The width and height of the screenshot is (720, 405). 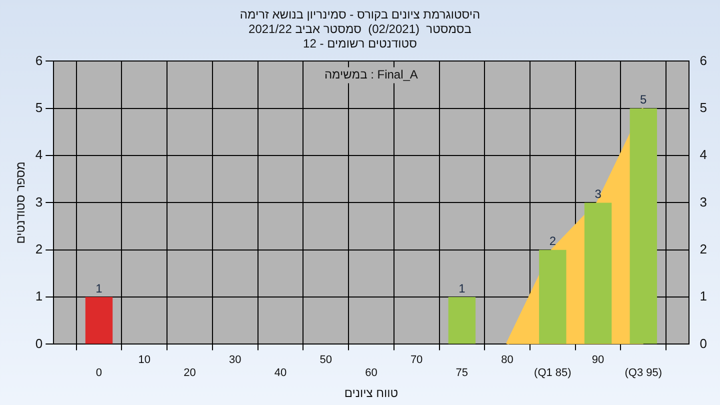 What do you see at coordinates (704, 107) in the screenshot?
I see `y2-tick-label: 5` at bounding box center [704, 107].